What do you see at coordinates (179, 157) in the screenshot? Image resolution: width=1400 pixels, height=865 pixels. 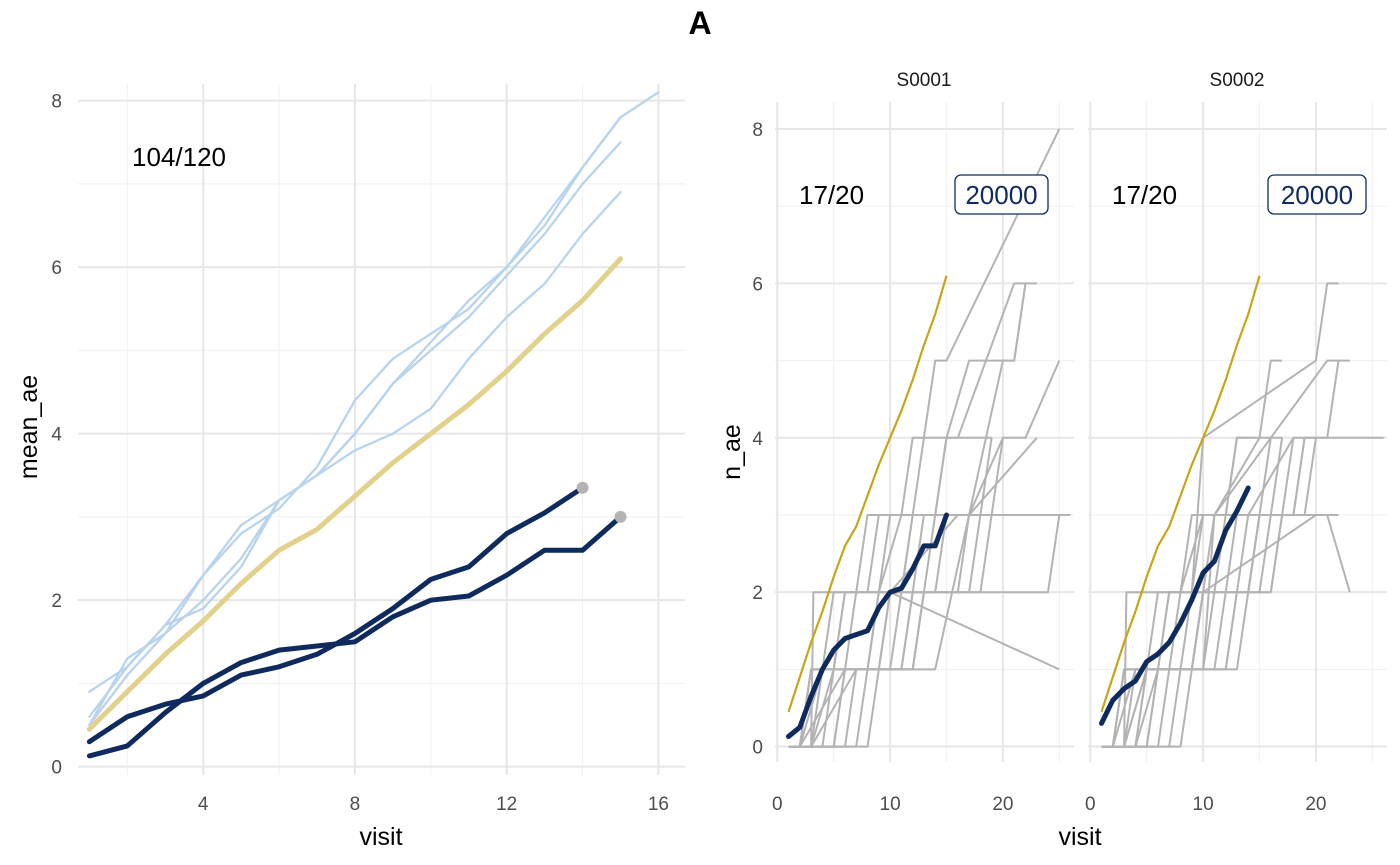 I see `left-annotation: 104/120` at bounding box center [179, 157].